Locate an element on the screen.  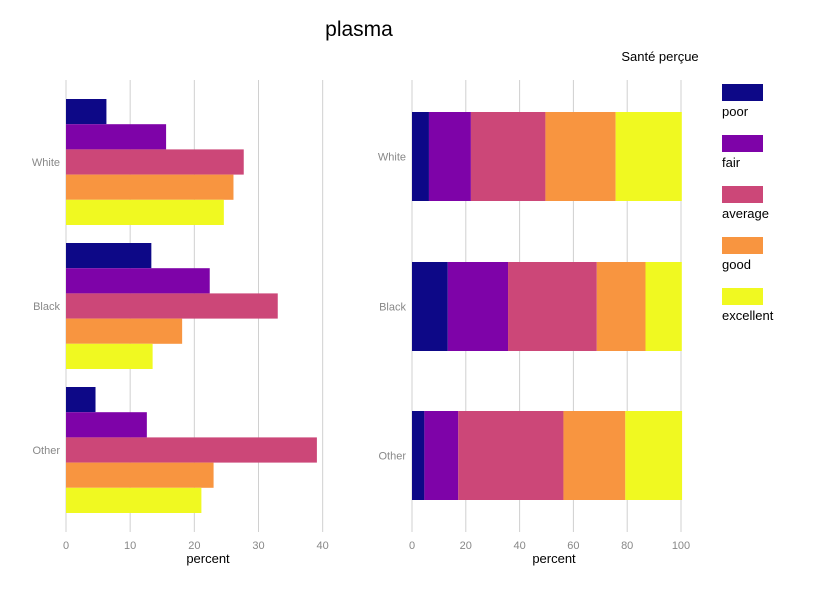
legend-swatch-good is located at coordinates (742, 245).